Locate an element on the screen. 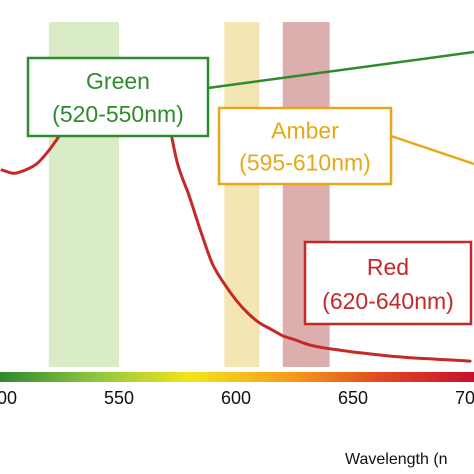  x-tick-label: 500 is located at coordinates (8, 398).